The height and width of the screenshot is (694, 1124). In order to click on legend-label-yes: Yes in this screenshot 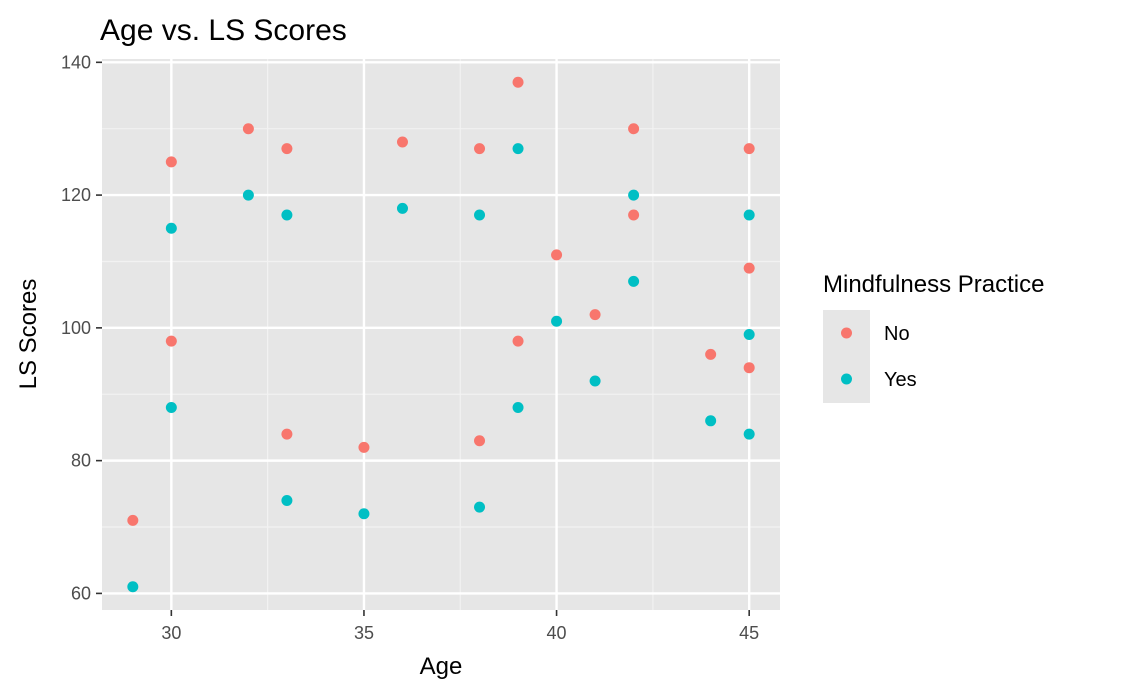, I will do `click(900, 380)`.